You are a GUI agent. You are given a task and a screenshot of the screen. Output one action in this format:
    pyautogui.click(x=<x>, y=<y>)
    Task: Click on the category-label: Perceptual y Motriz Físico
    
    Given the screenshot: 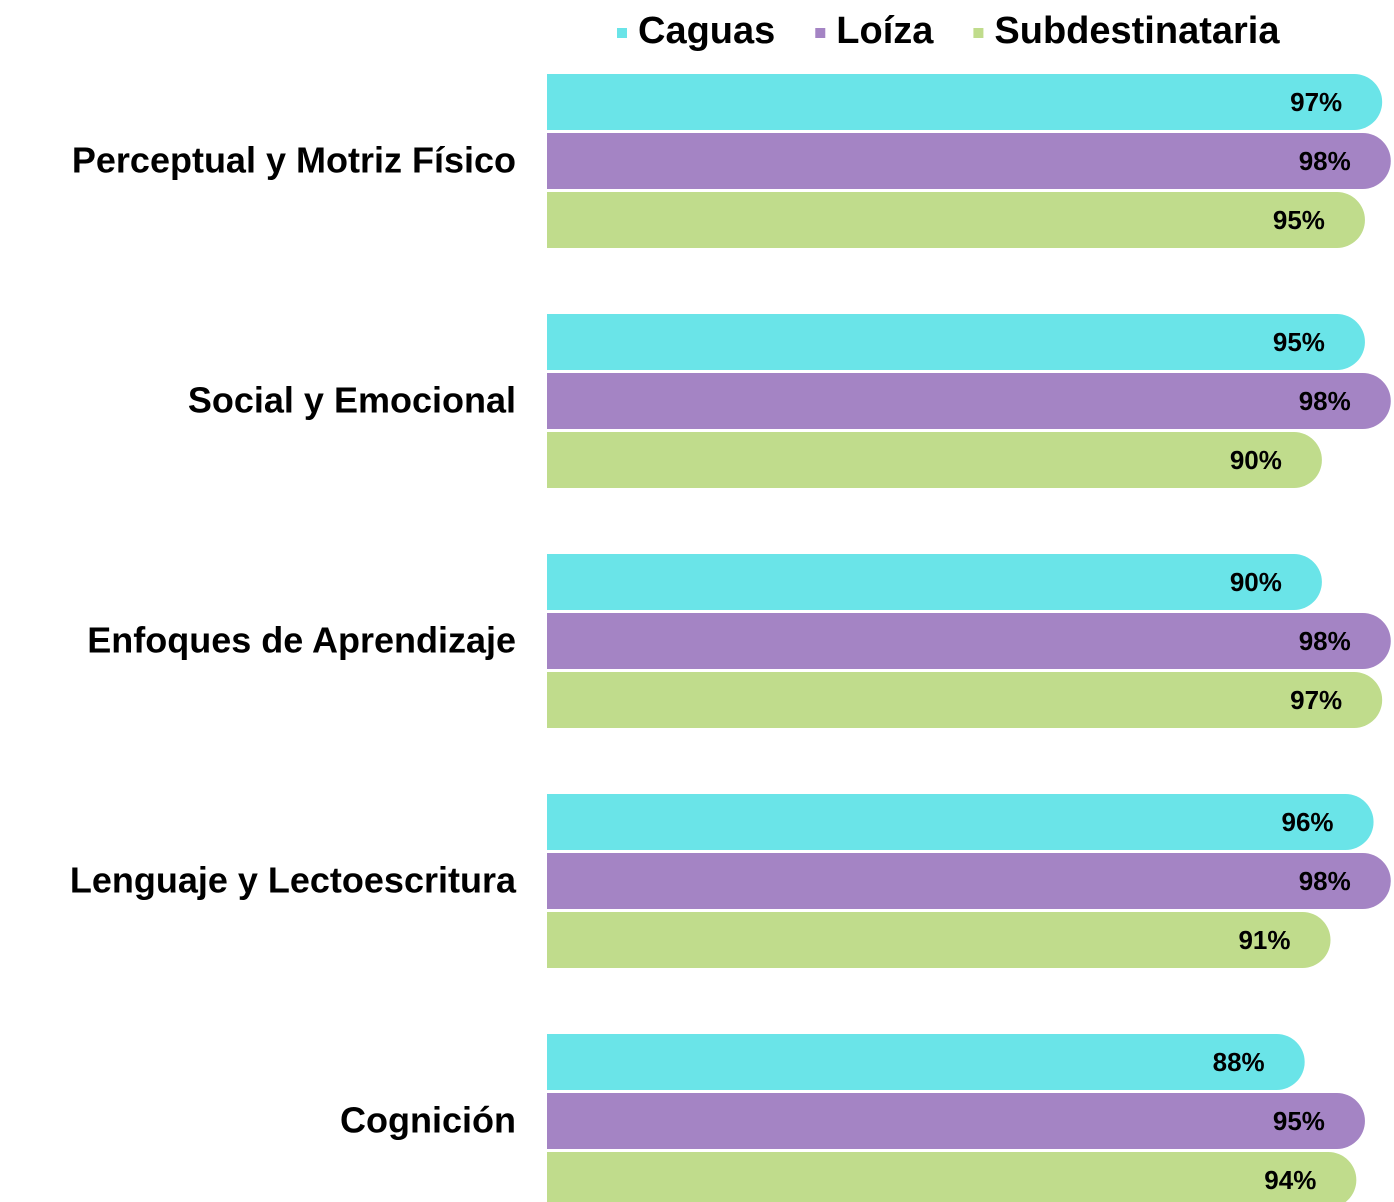 What is the action you would take?
    pyautogui.click(x=294, y=160)
    